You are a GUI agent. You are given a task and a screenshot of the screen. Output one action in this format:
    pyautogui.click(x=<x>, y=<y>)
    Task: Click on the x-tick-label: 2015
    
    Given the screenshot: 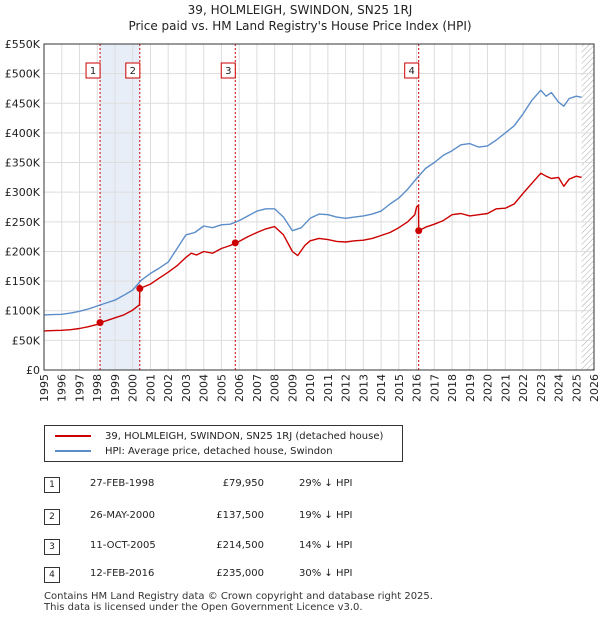 What is the action you would take?
    pyautogui.click(x=399, y=388)
    